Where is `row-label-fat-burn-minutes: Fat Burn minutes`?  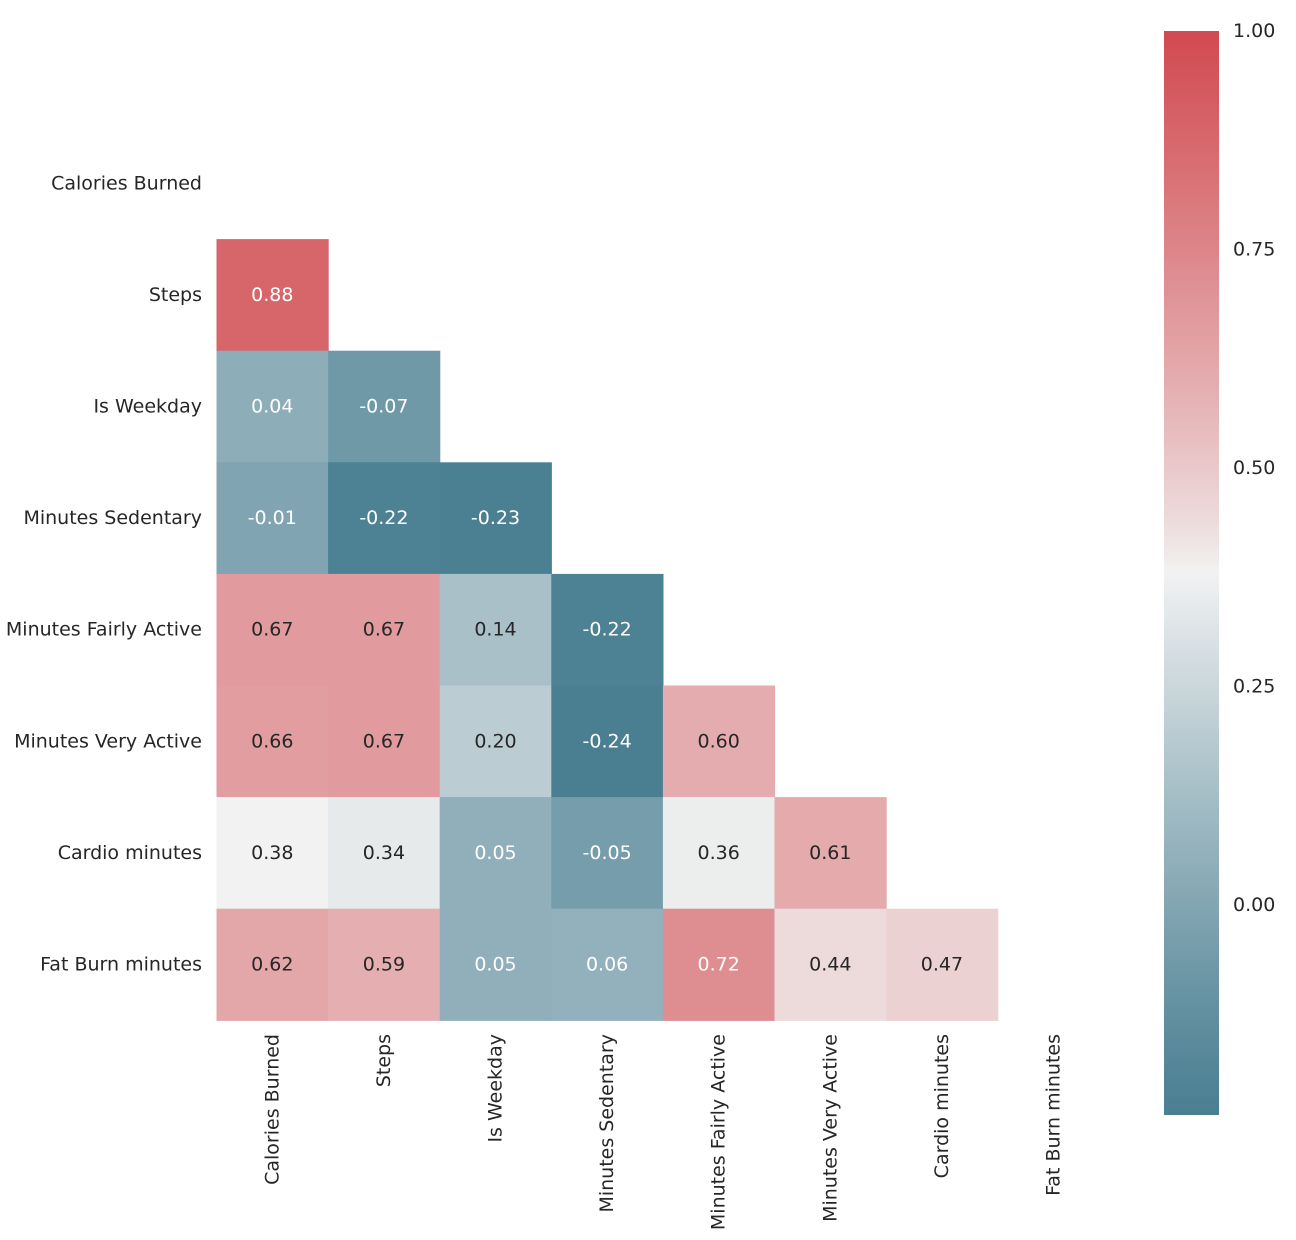
row-label-fat-burn-minutes: Fat Burn minutes is located at coordinates (121, 965).